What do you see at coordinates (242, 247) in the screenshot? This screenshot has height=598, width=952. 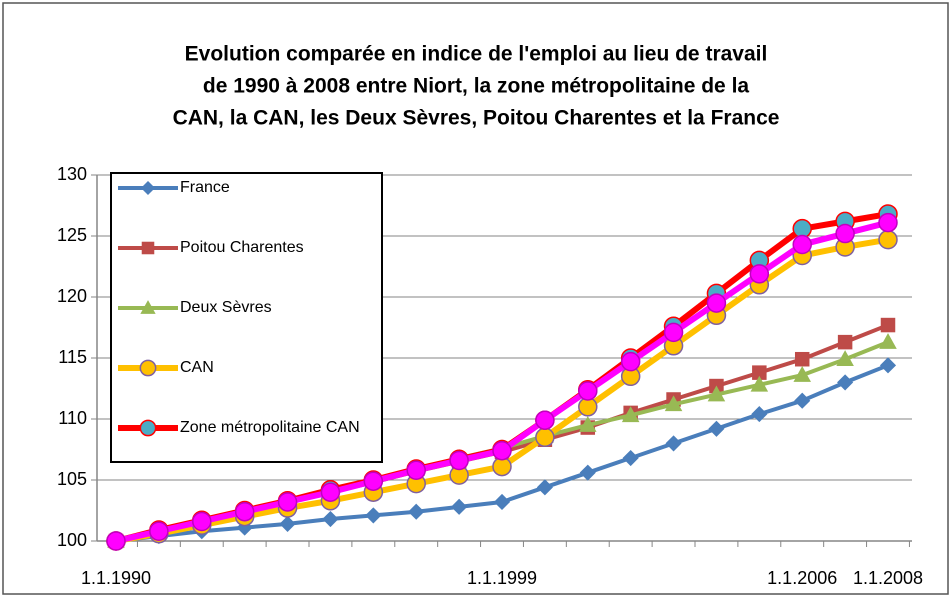 I see `legend-label: Poitou Charentes` at bounding box center [242, 247].